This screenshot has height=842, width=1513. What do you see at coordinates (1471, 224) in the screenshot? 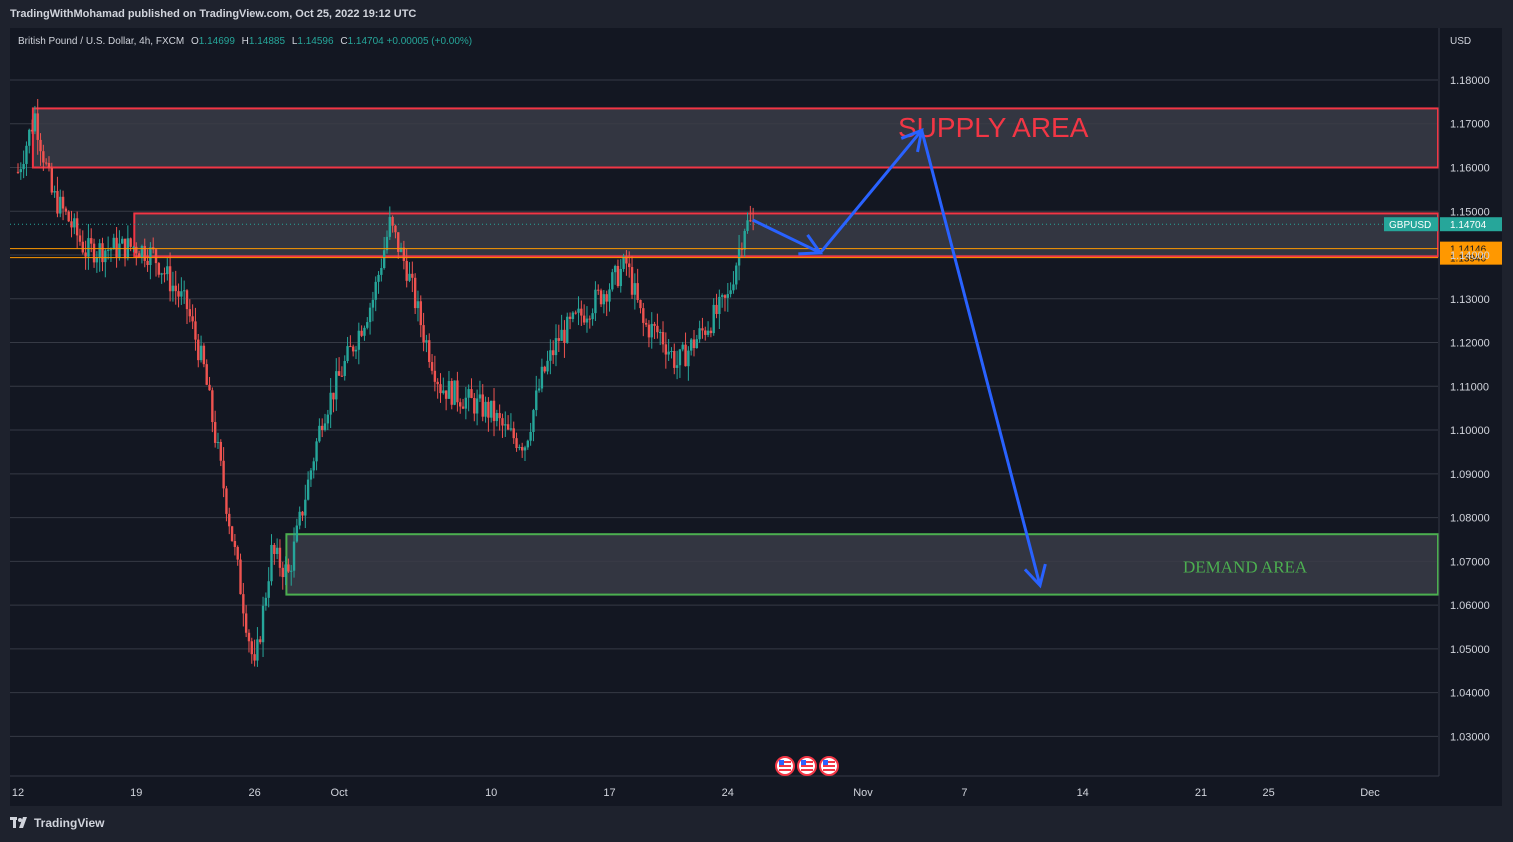
I see `last-price-tag` at bounding box center [1471, 224].